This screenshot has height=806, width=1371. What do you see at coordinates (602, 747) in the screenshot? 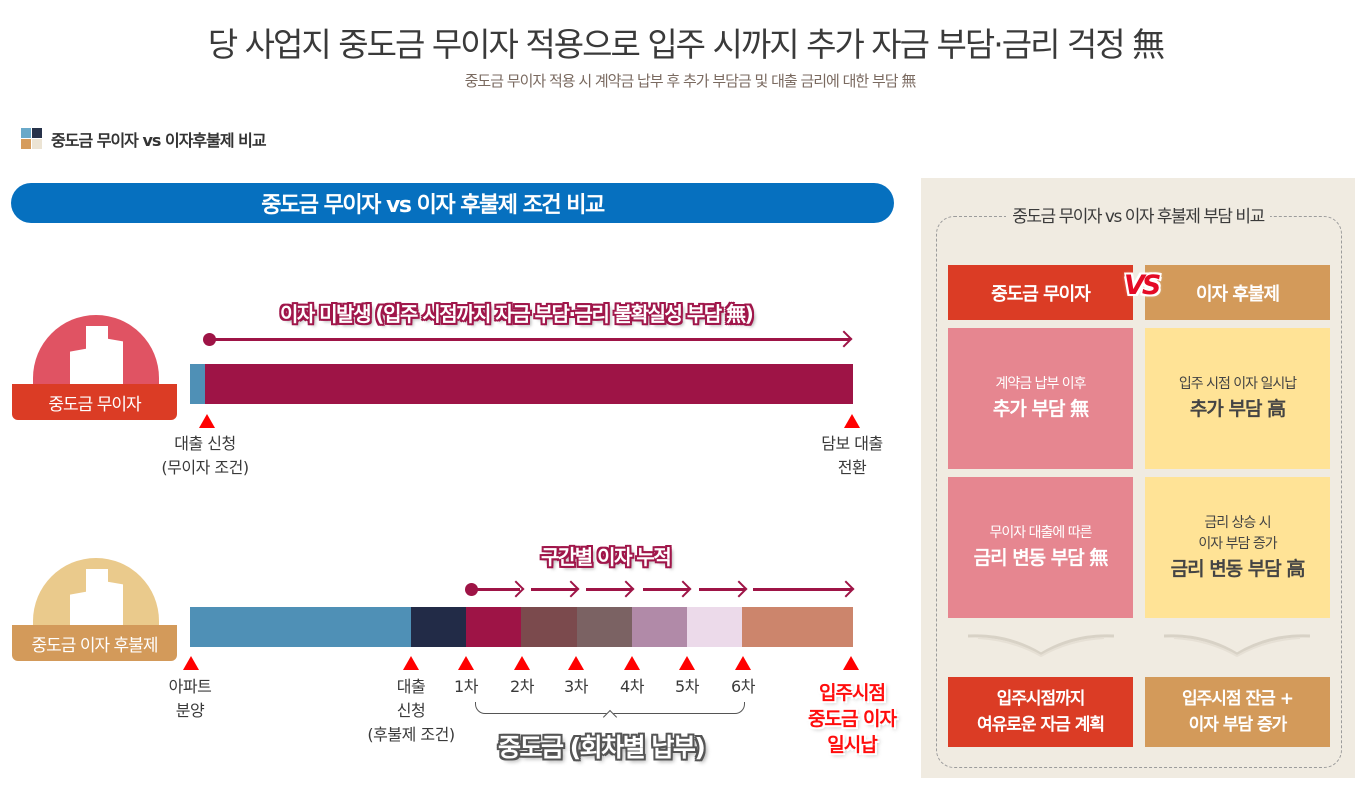
I see `installment-caption: 중도금 (회차별 납부)` at bounding box center [602, 747].